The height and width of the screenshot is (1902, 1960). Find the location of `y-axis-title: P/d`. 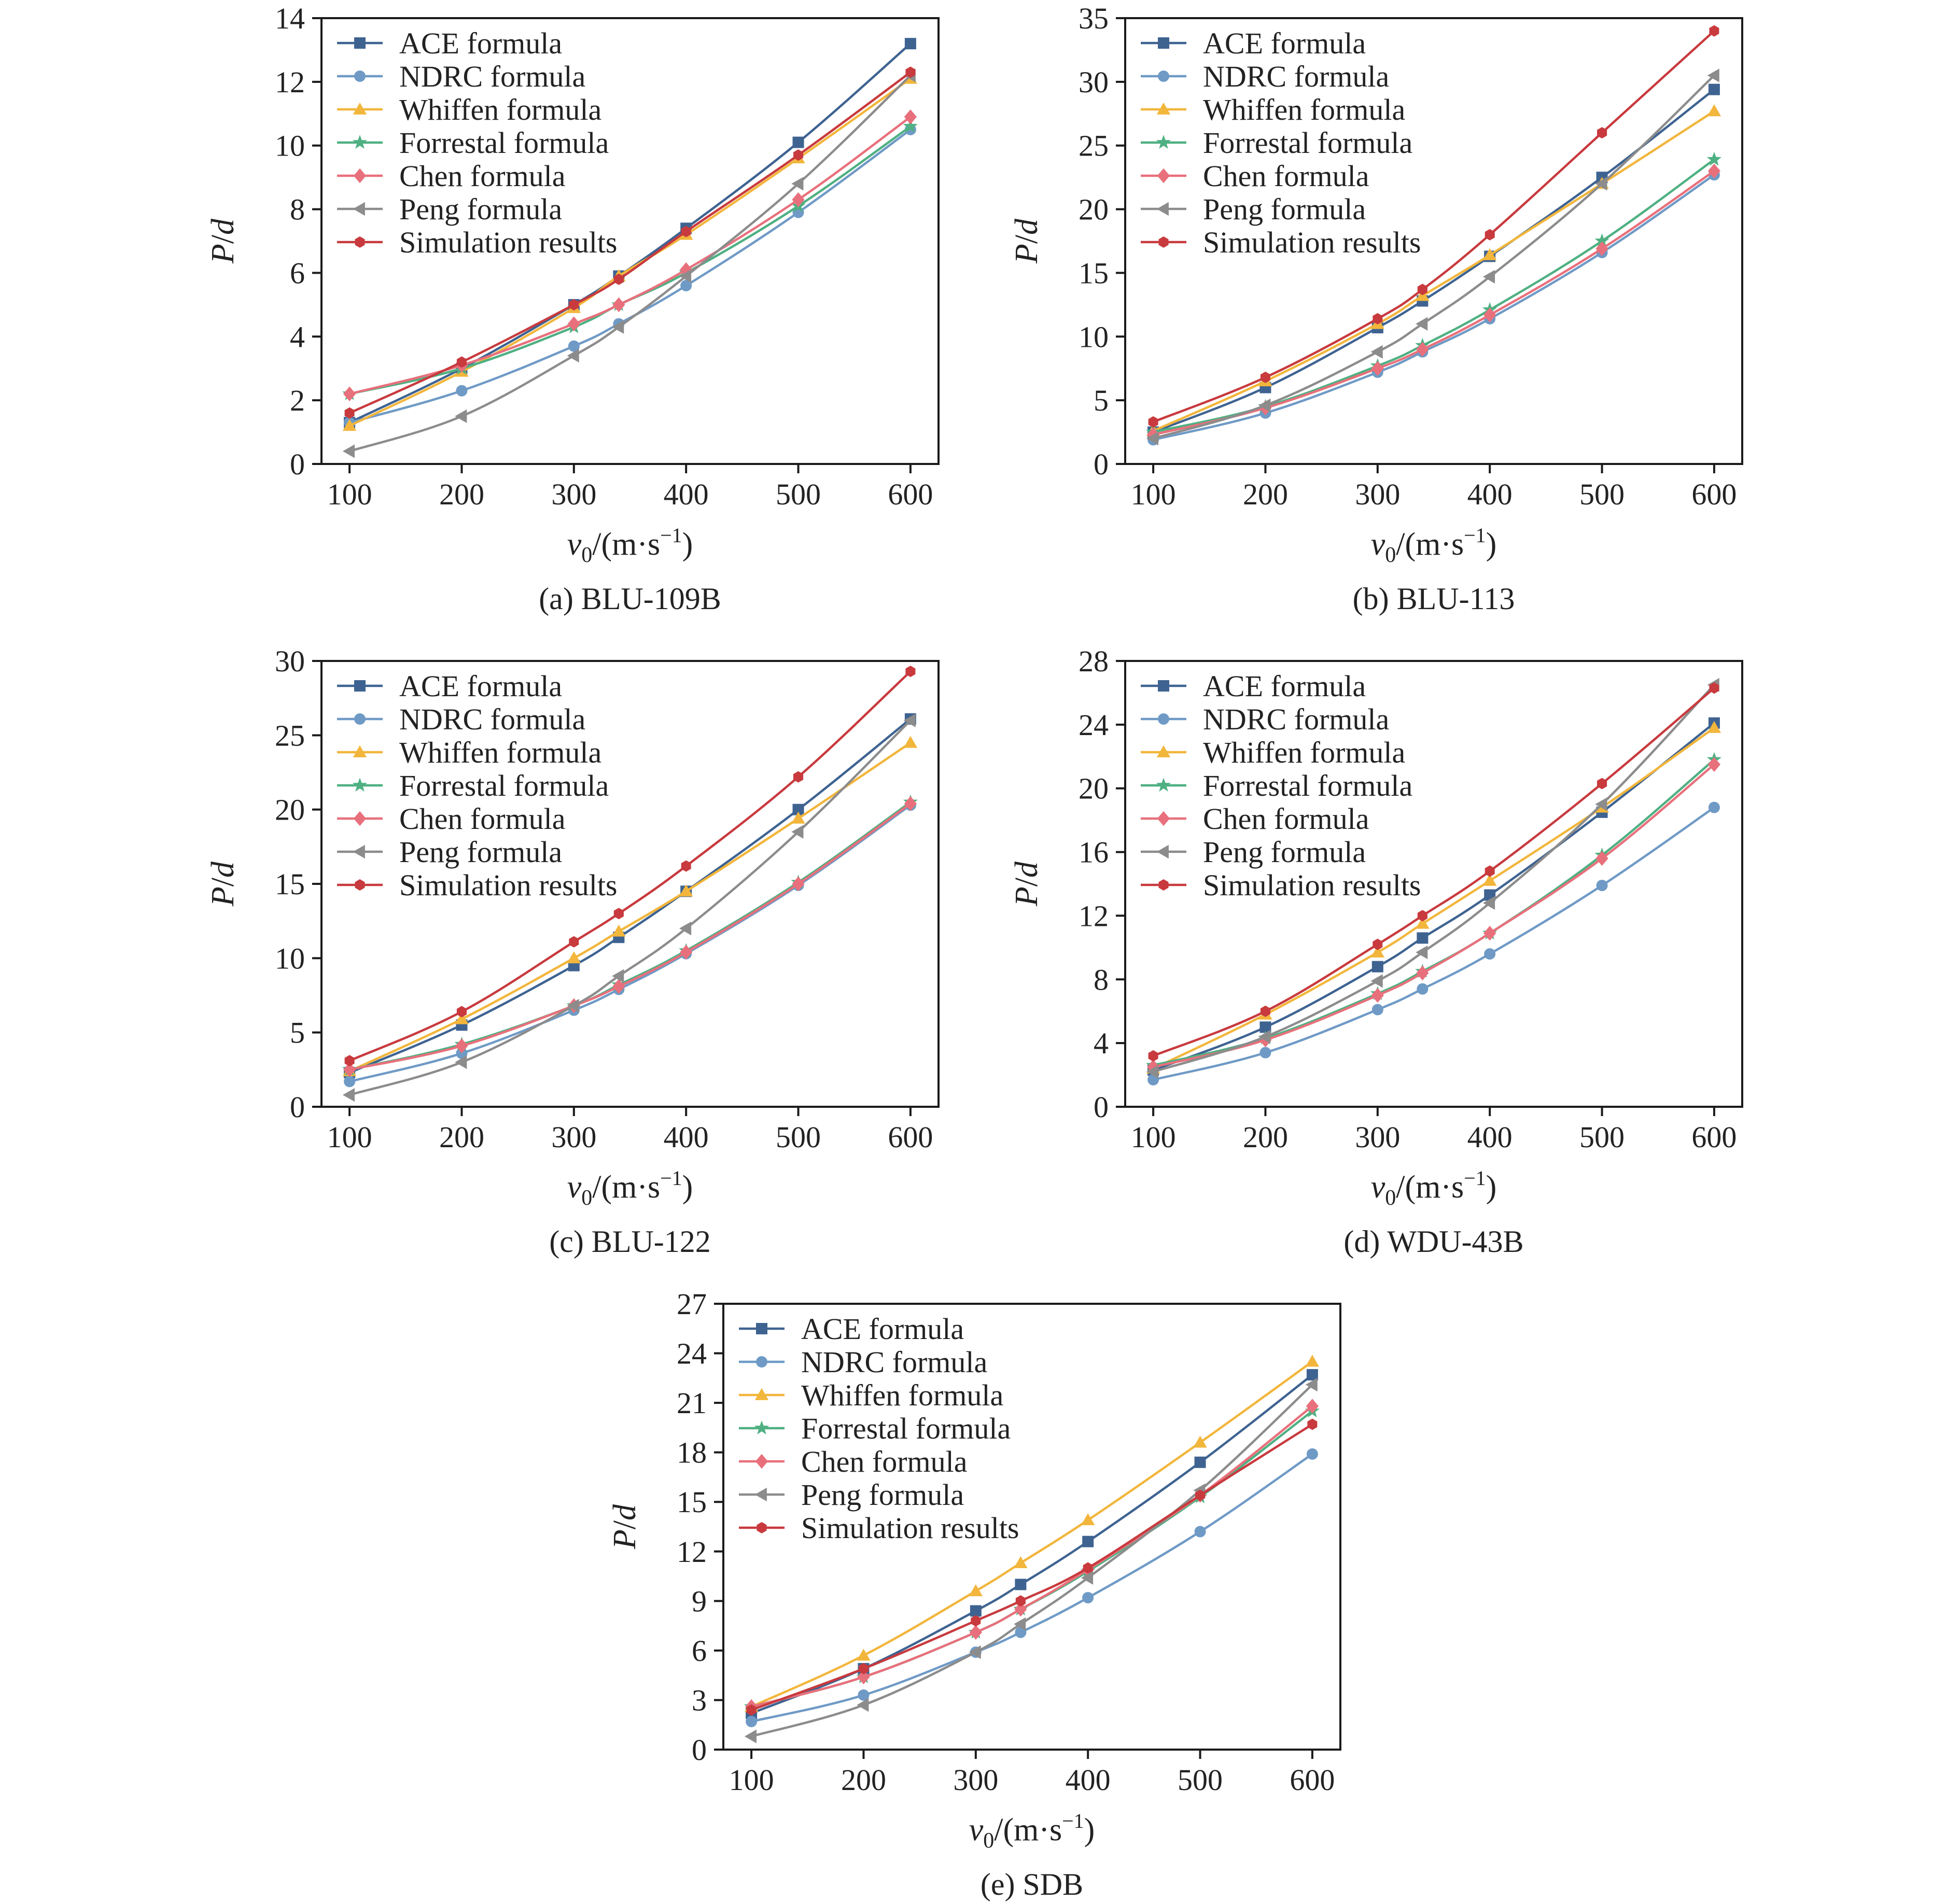

y-axis-title: P/d is located at coordinates (223, 884).